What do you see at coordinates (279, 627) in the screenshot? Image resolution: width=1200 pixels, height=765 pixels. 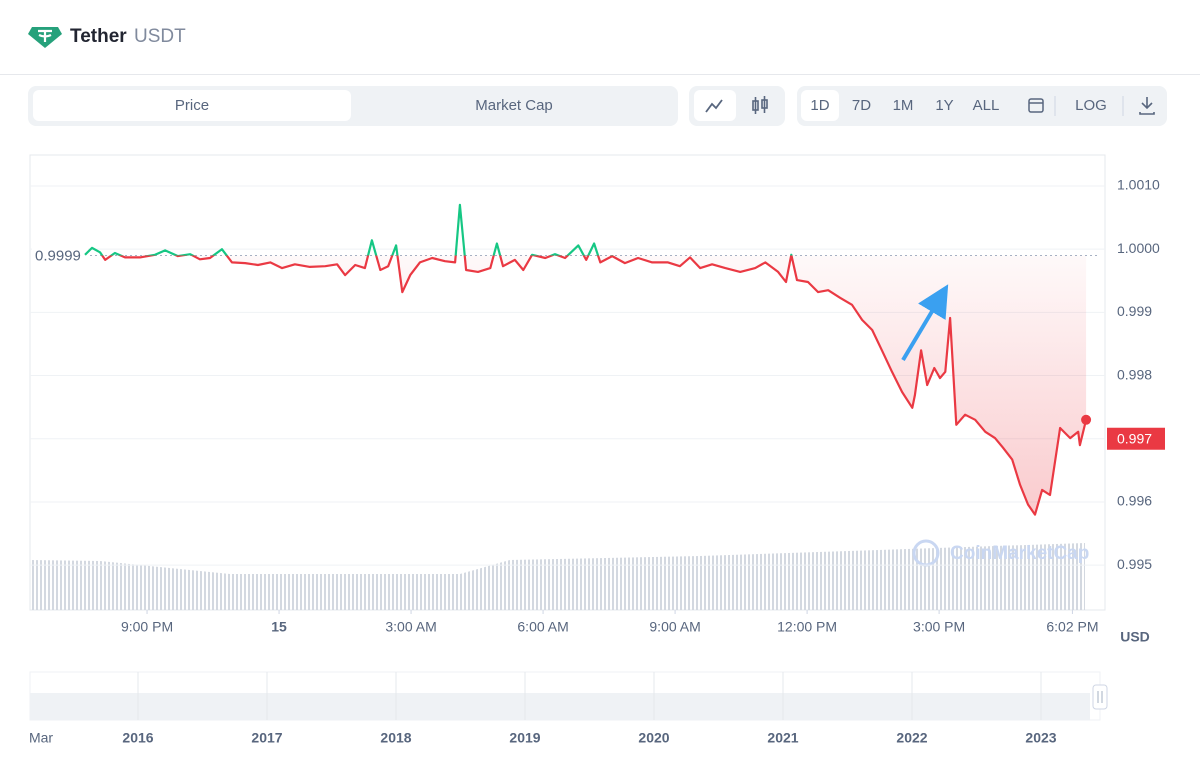 I see `x-tick-label: 15` at bounding box center [279, 627].